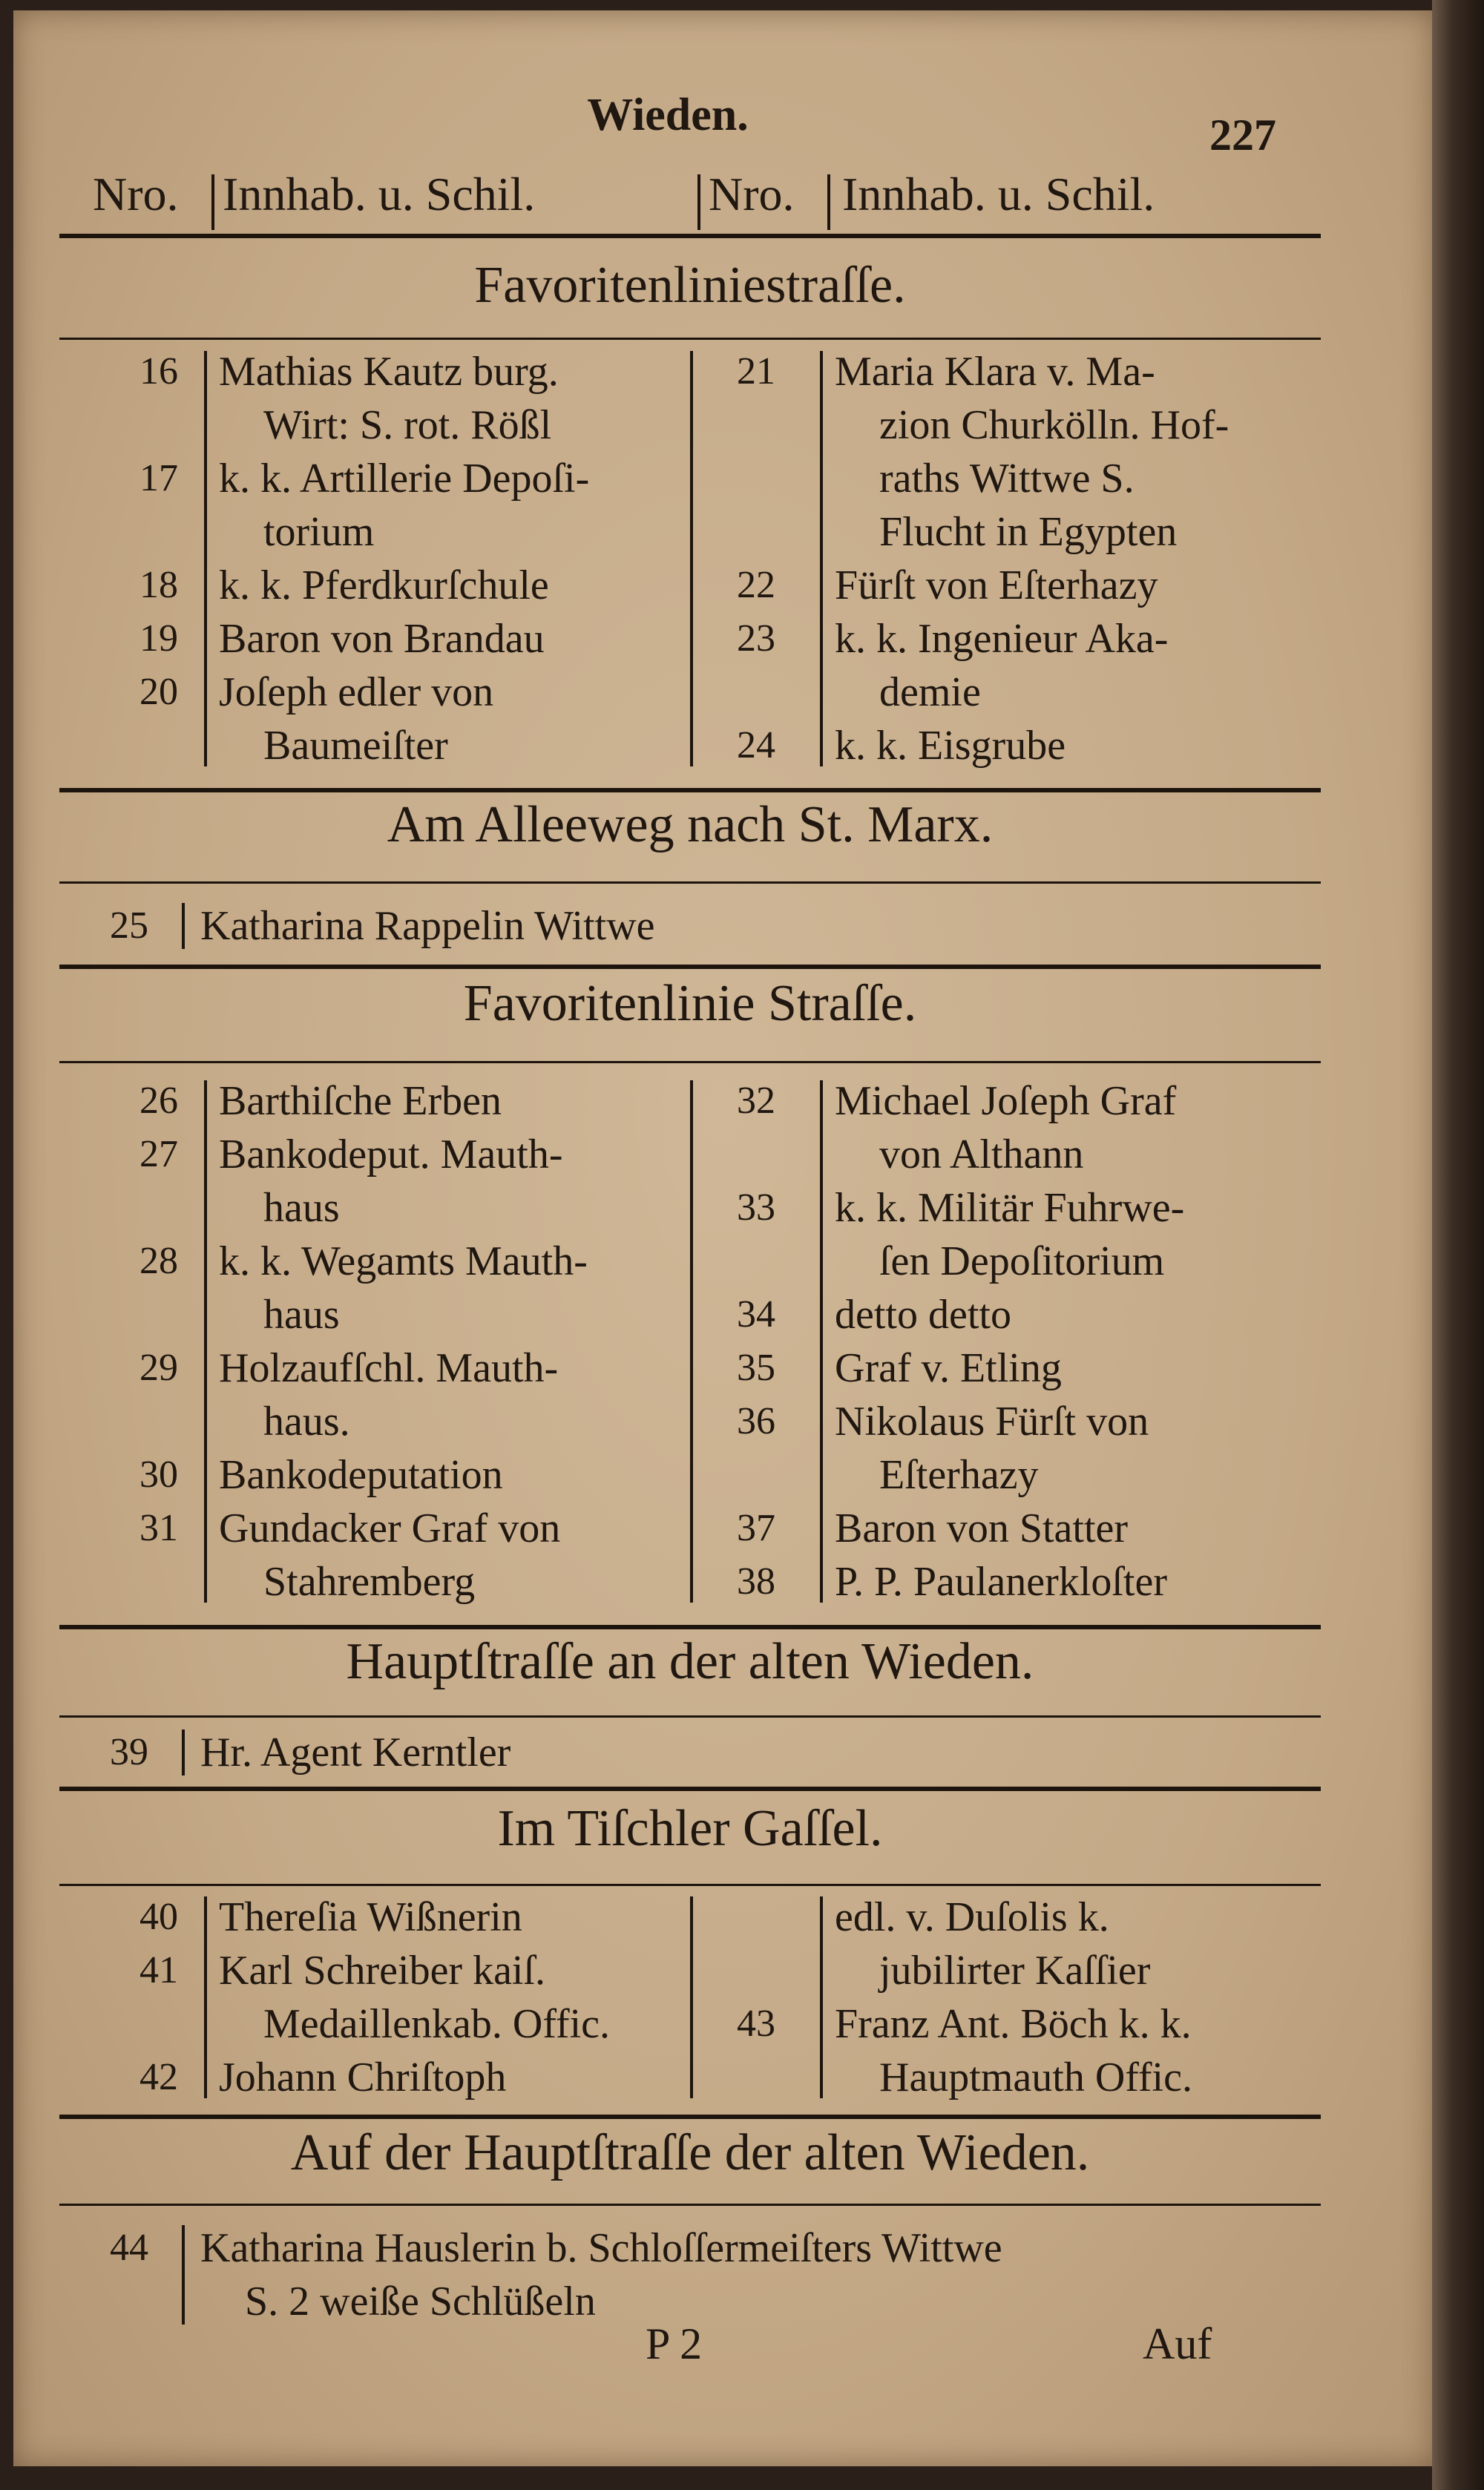 The width and height of the screenshot is (1484, 2490). What do you see at coordinates (1013, 2024) in the screenshot?
I see `entry-text-line: Franz Ant. Böch k. k.` at bounding box center [1013, 2024].